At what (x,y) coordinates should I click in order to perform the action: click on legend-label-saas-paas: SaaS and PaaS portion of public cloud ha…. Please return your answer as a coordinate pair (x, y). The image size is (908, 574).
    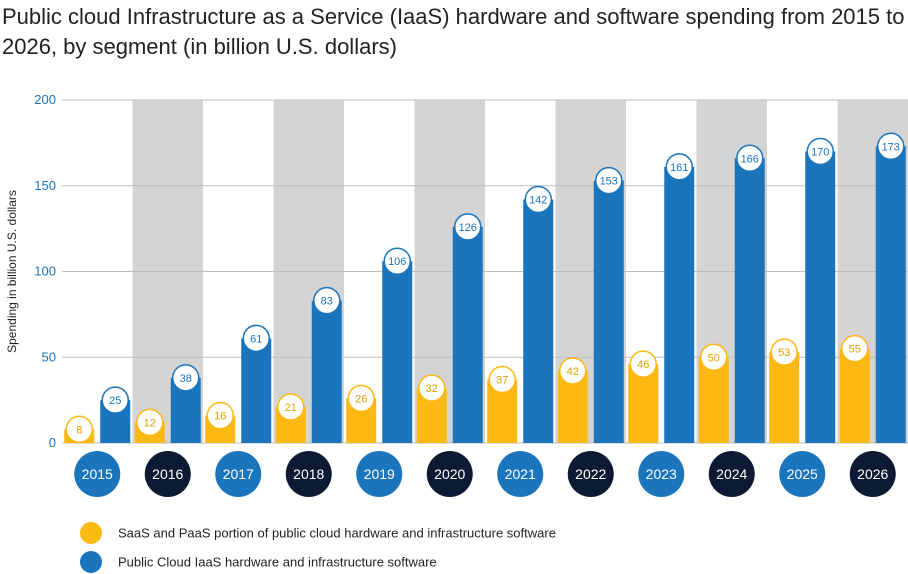
    Looking at the image, I should click on (337, 533).